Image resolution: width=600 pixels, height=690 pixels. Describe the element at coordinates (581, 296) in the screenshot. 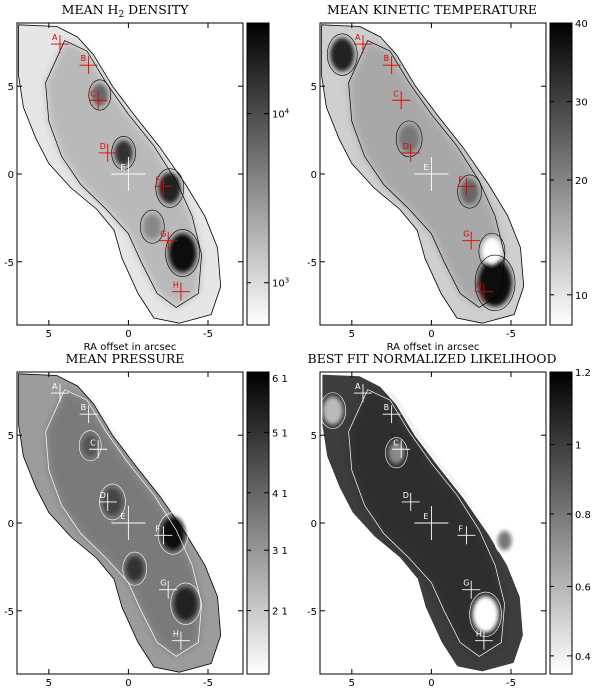

I see `colorbar-tick-label: 10` at that location.